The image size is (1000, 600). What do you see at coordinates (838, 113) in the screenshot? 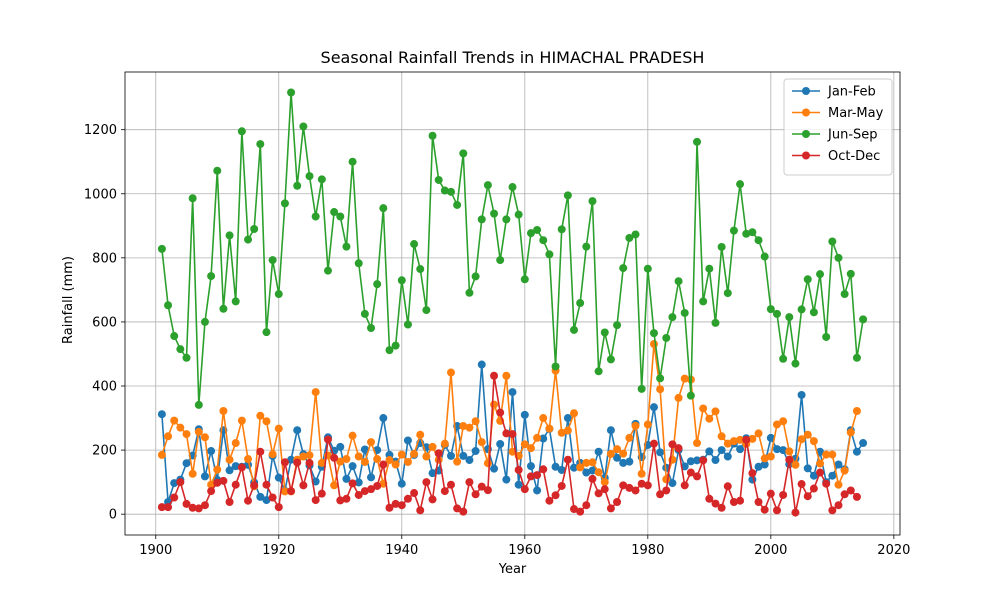
I see `legend-item: Mar-May` at bounding box center [838, 113].